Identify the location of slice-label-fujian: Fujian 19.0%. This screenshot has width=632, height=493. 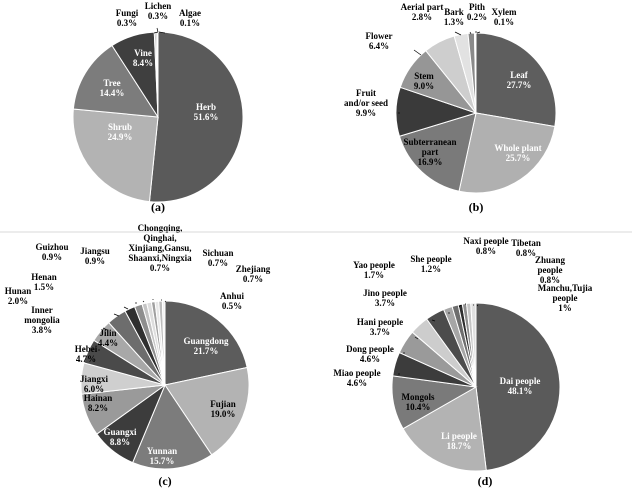
(223, 409).